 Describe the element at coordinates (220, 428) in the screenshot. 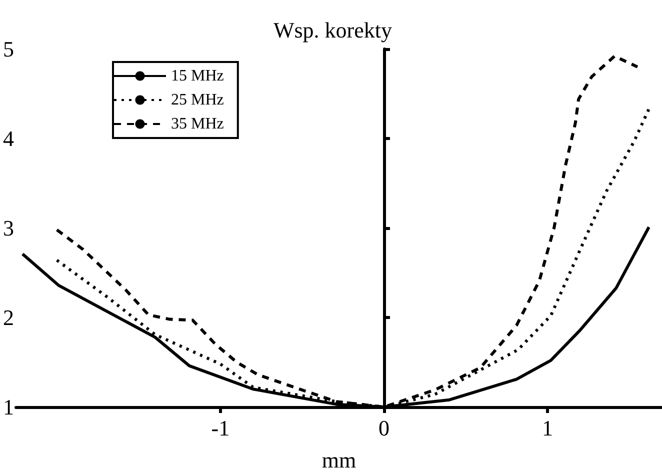

I see `x-tick-label: -1` at that location.